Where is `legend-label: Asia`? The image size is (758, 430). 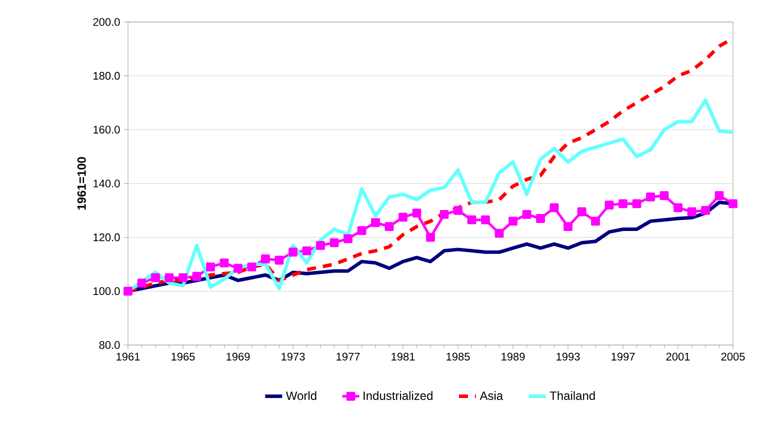 legend-label: Asia is located at coordinates (492, 395).